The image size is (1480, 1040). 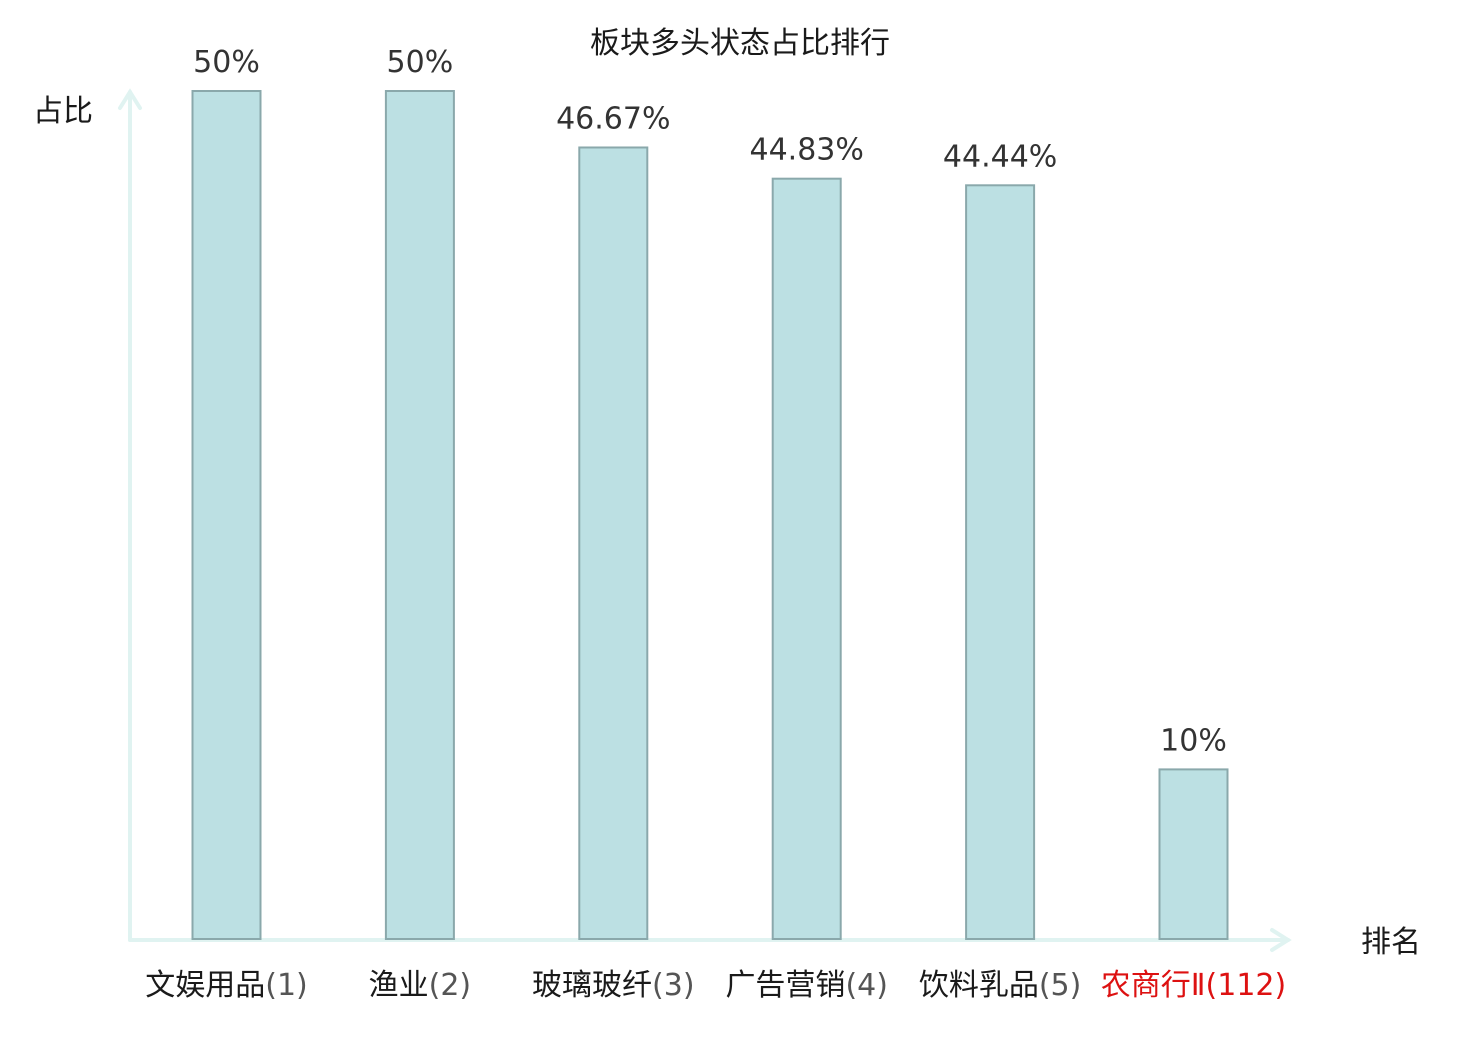 I want to click on category-name: 饮料乳品, so click(x=979, y=985).